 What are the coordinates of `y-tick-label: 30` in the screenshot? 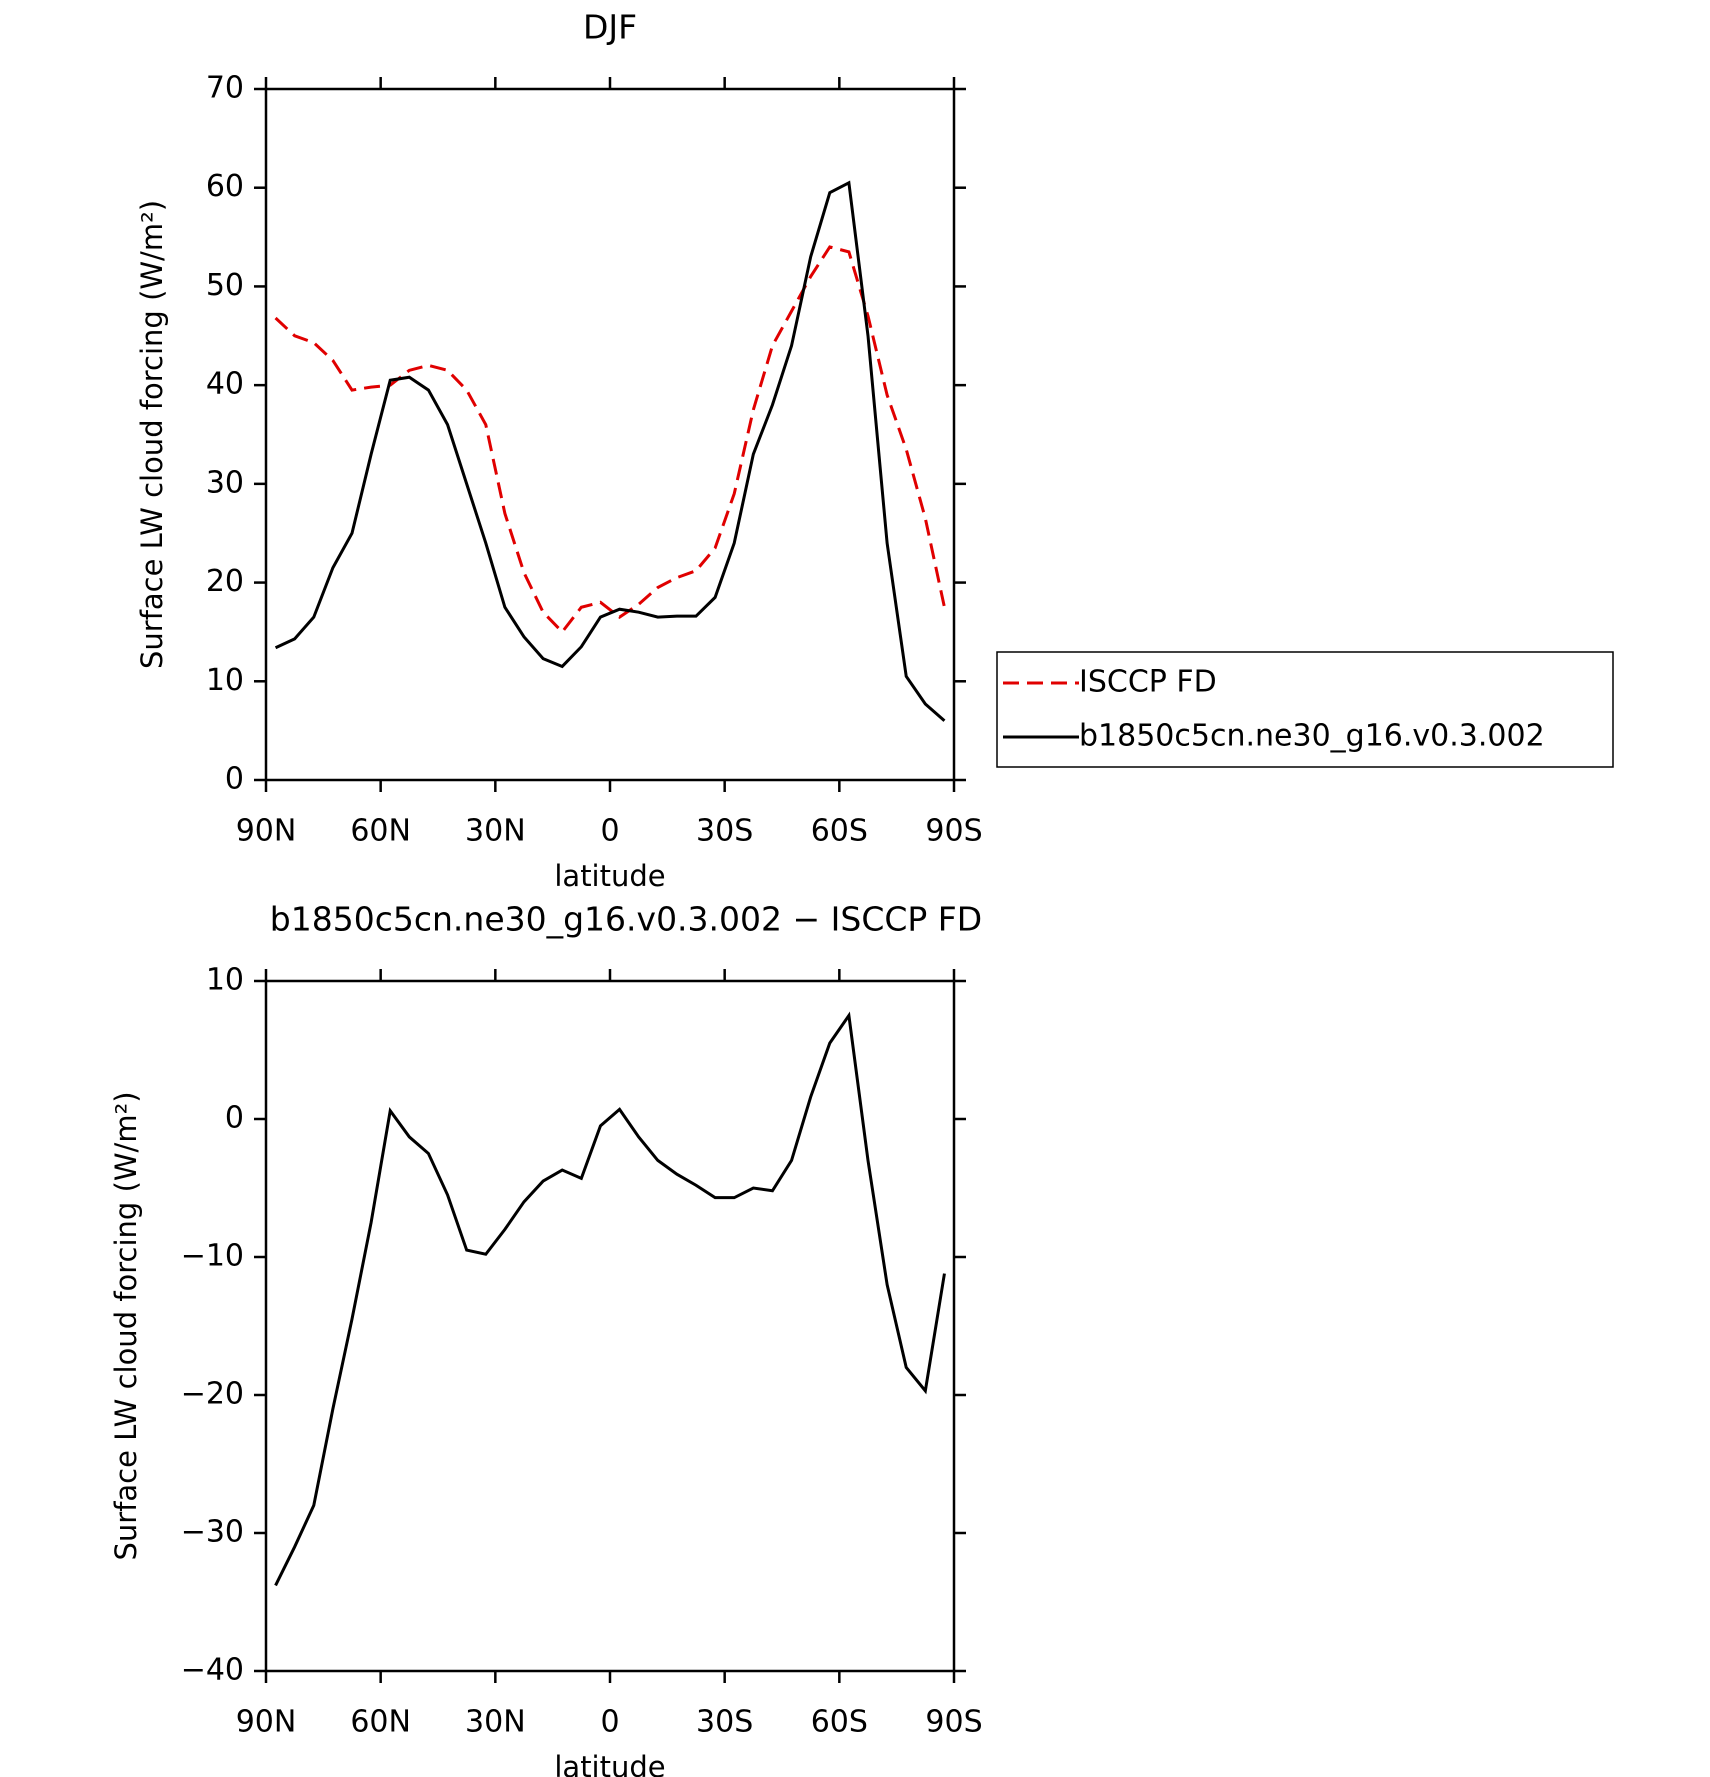 It's located at (225, 482).